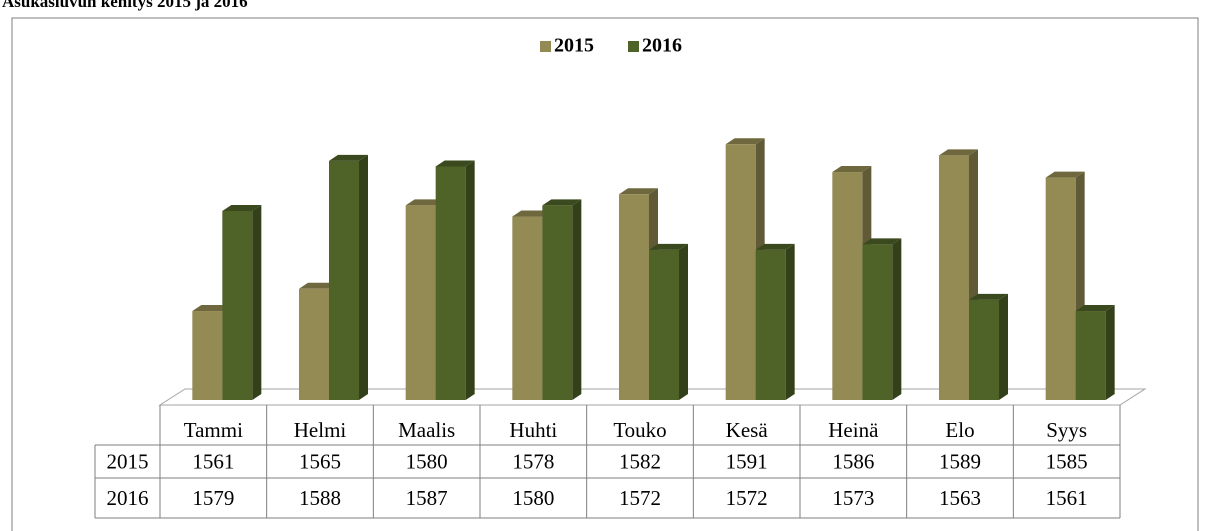 The height and width of the screenshot is (531, 1208). What do you see at coordinates (320, 430) in the screenshot?
I see `x-tick-label: Helmi` at bounding box center [320, 430].